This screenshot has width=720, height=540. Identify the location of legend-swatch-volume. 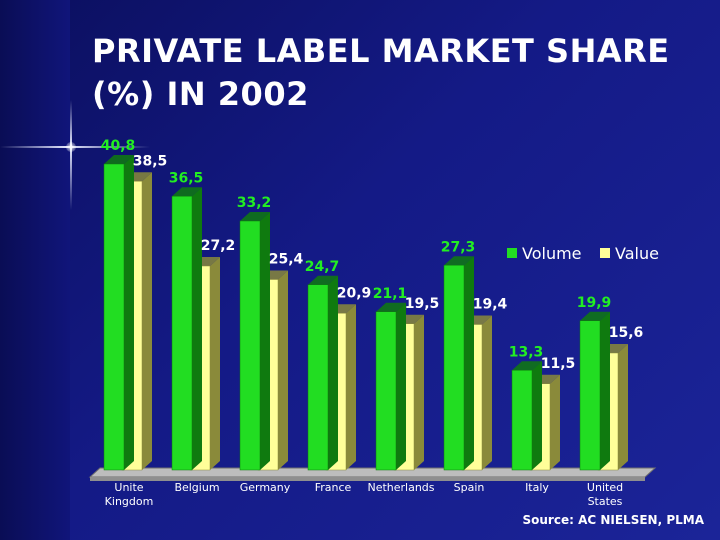
(512, 253).